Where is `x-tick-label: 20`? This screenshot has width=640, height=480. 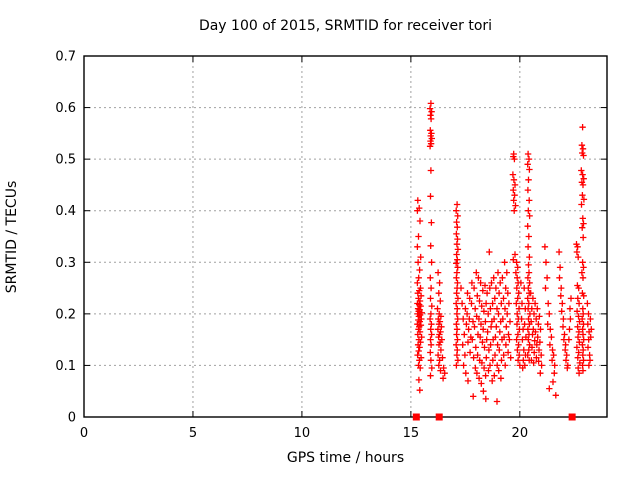 x-tick-label: 20 is located at coordinates (520, 433).